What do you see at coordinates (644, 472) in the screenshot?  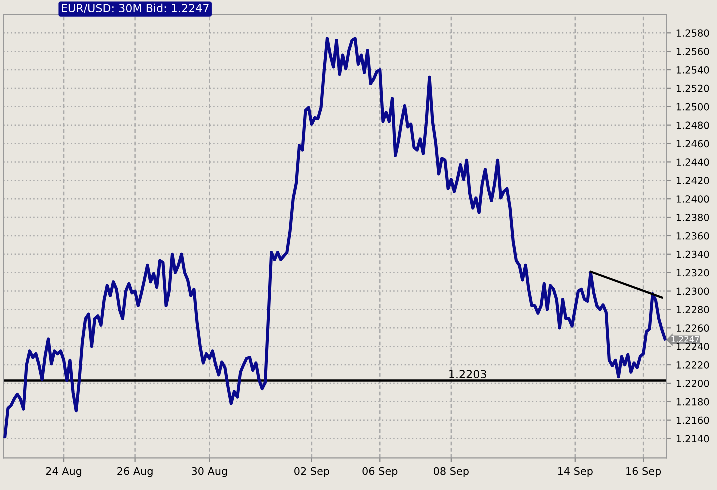 I see `x-tick-label: 16 Sep` at bounding box center [644, 472].